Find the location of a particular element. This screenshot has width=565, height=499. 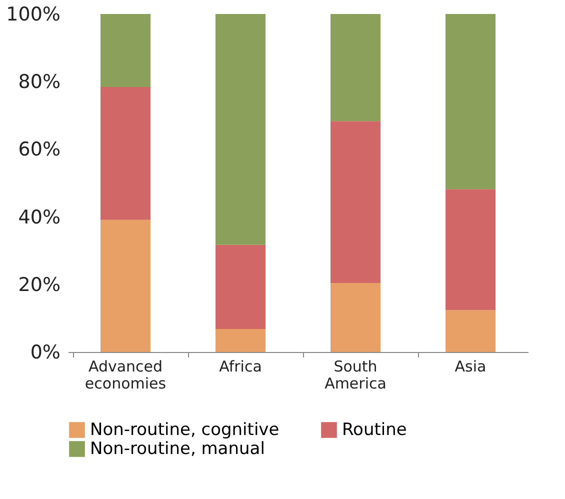

y-tick-label: 0% is located at coordinates (45, 353).